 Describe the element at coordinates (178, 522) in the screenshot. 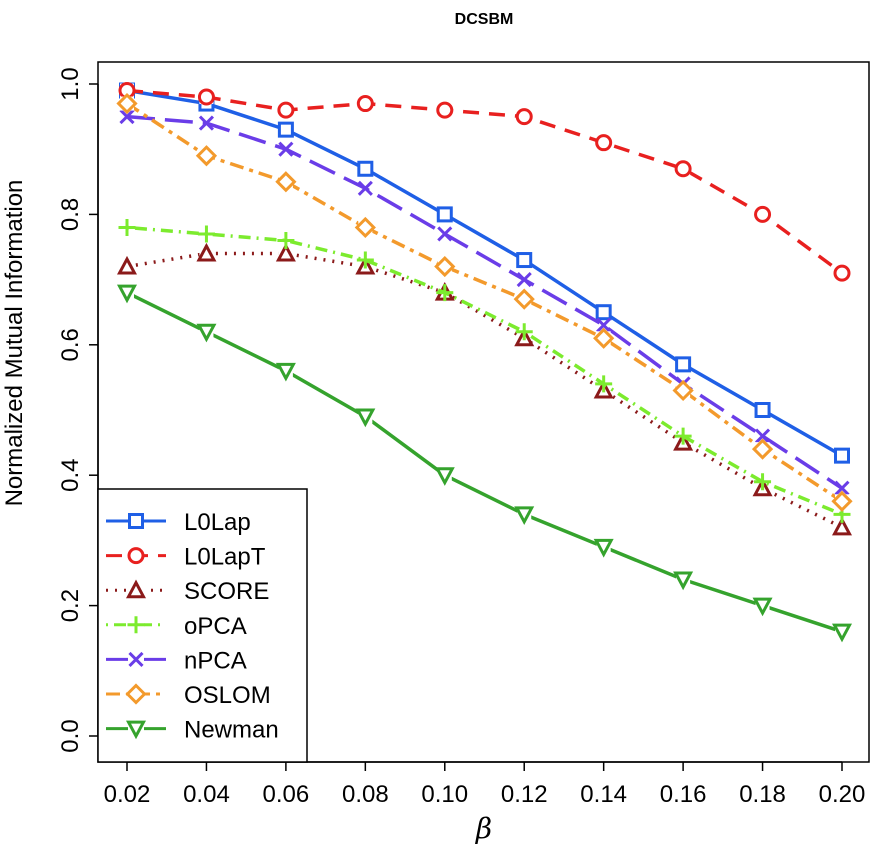

I see `legend-item-l0lap: L0Lap` at that location.